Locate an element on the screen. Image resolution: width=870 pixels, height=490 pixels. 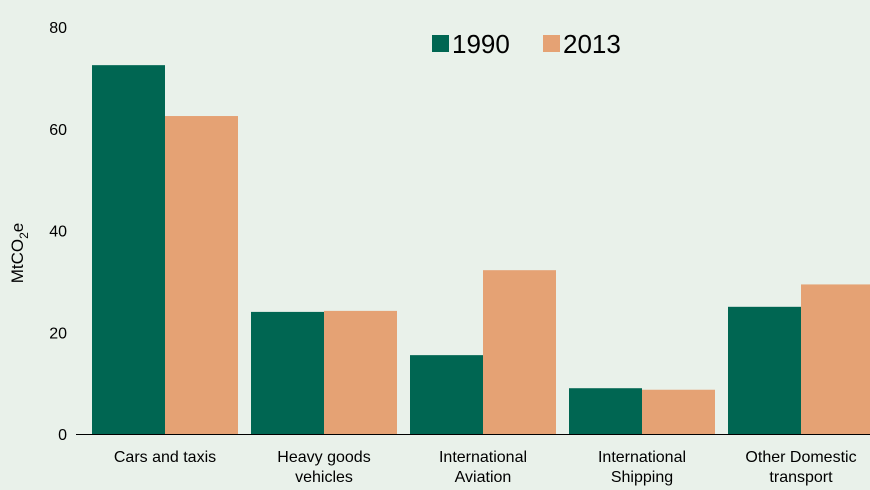
bar-1990-international-shipping is located at coordinates (605, 411).